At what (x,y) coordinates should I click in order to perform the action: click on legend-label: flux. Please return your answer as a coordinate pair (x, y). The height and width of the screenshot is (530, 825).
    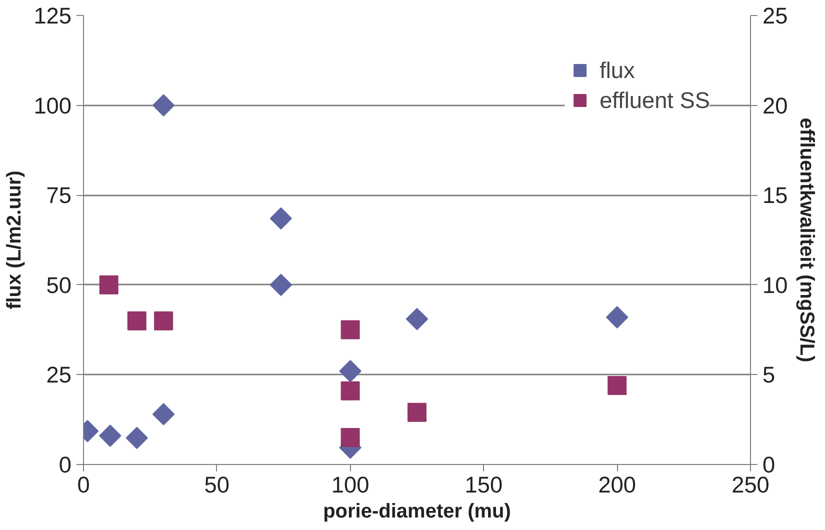
    Looking at the image, I should click on (617, 70).